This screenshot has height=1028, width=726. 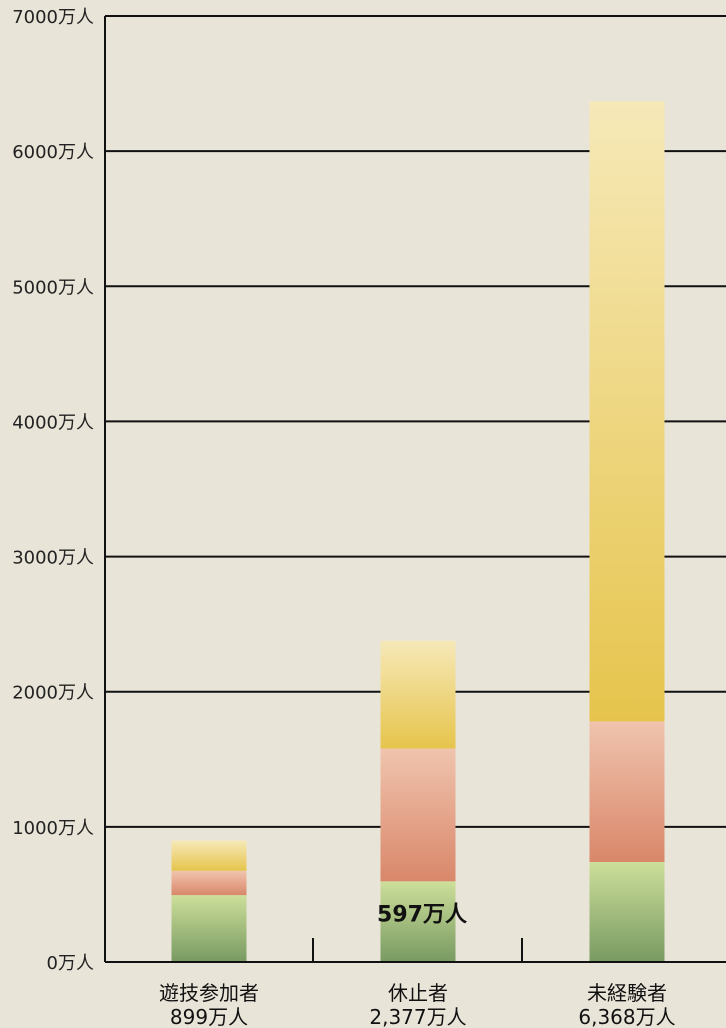 What do you see at coordinates (209, 993) in the screenshot?
I see `category-label: 遊技参加者` at bounding box center [209, 993].